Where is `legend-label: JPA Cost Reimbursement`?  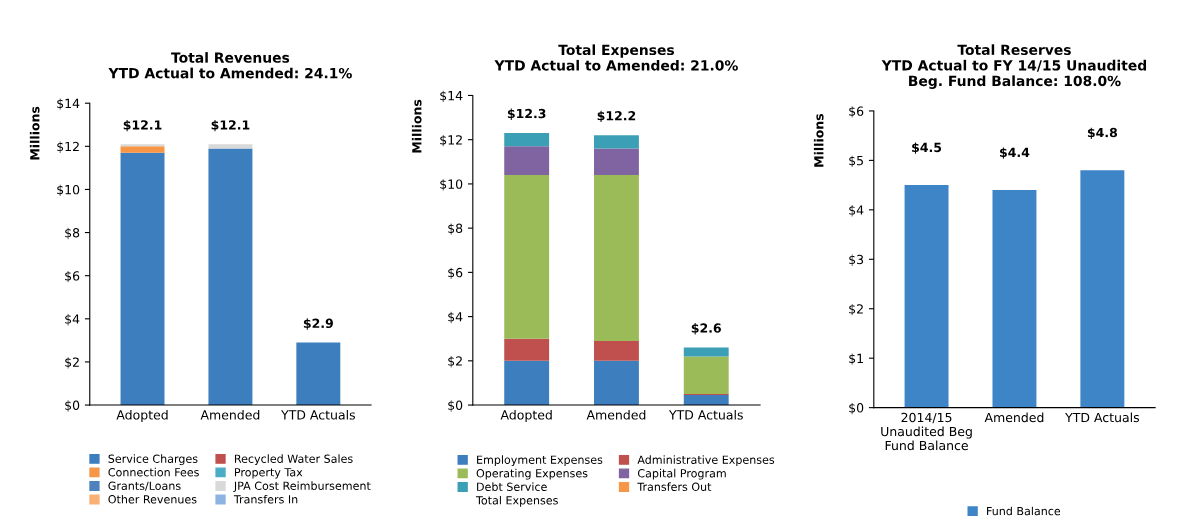
legend-label: JPA Cost Reimbursement is located at coordinates (302, 487).